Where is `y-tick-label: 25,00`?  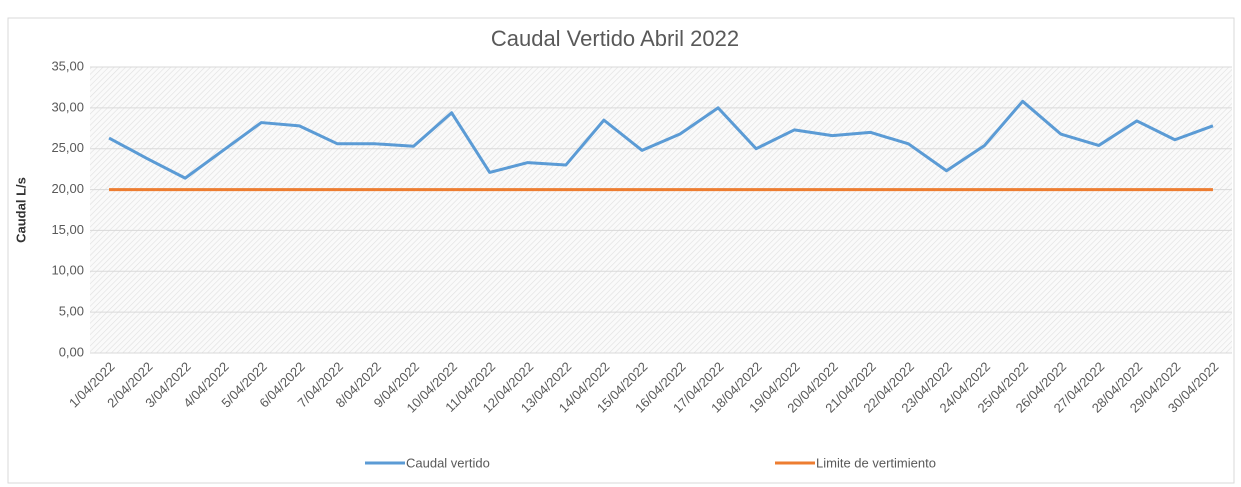 y-tick-label: 25,00 is located at coordinates (67, 147).